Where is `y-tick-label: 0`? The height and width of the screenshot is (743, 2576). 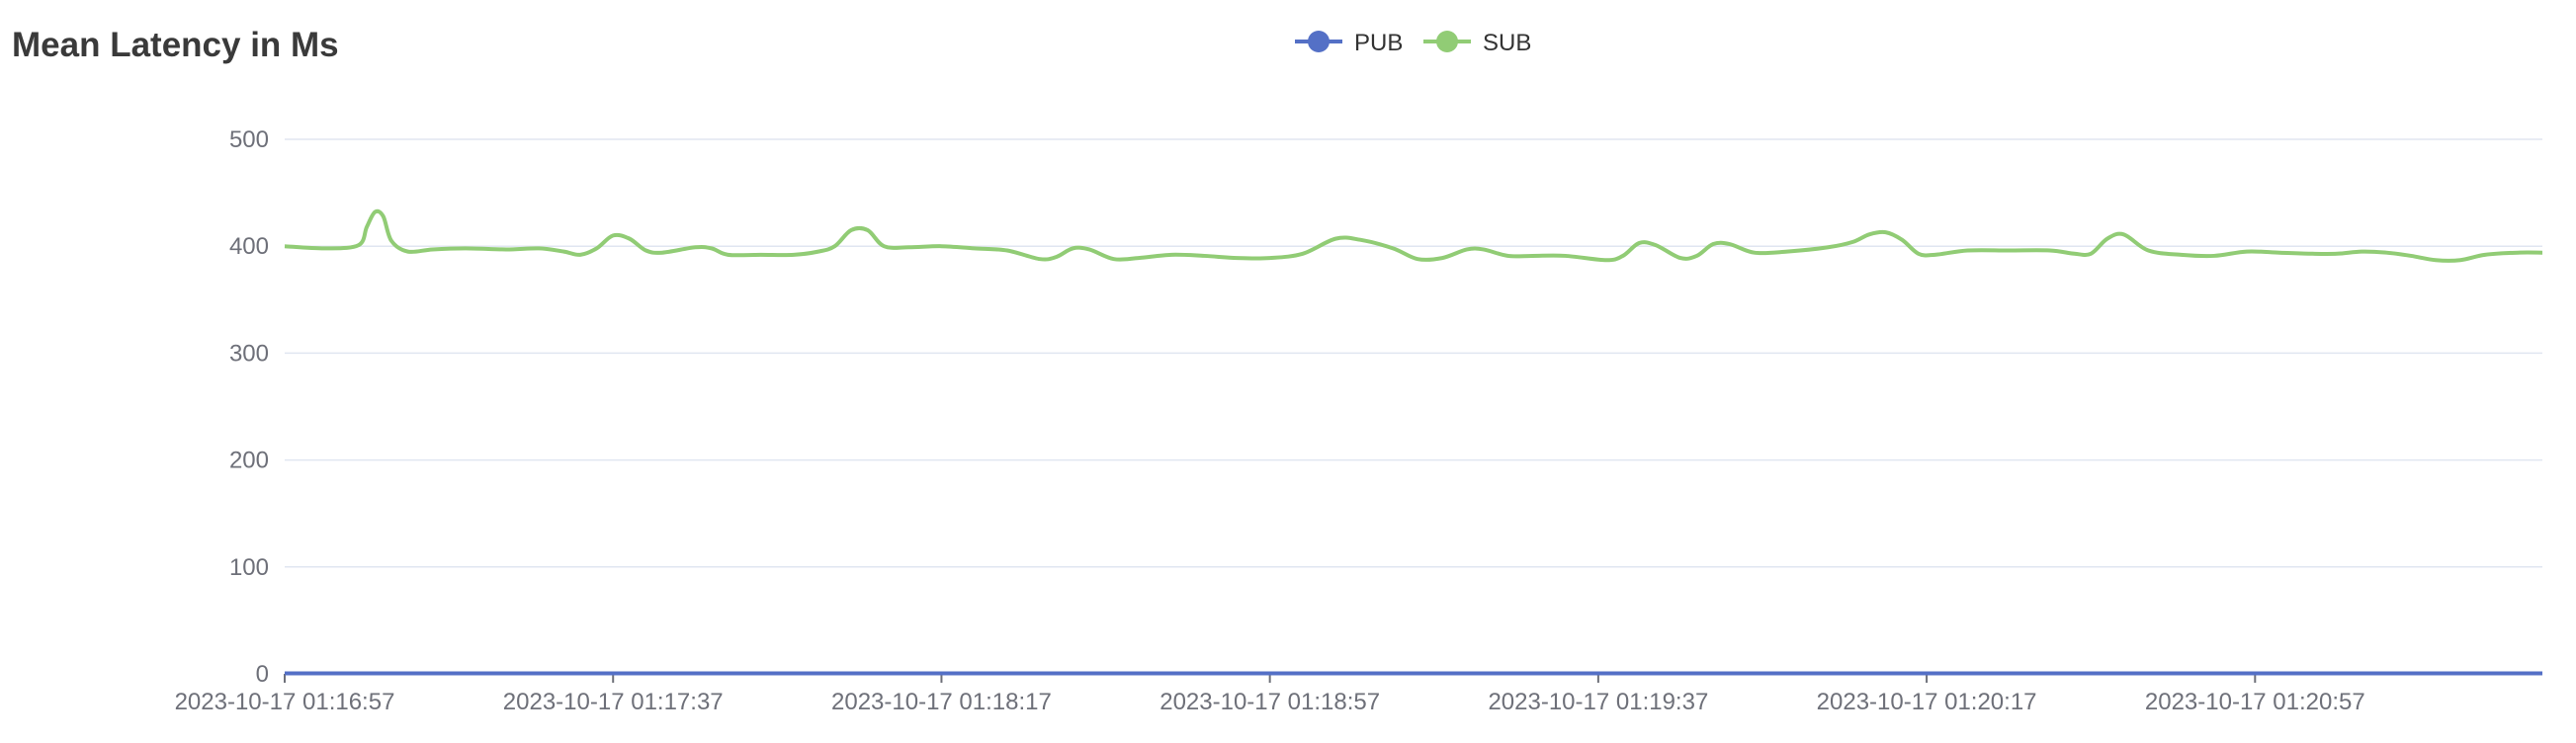
y-tick-label: 0 is located at coordinates (262, 674).